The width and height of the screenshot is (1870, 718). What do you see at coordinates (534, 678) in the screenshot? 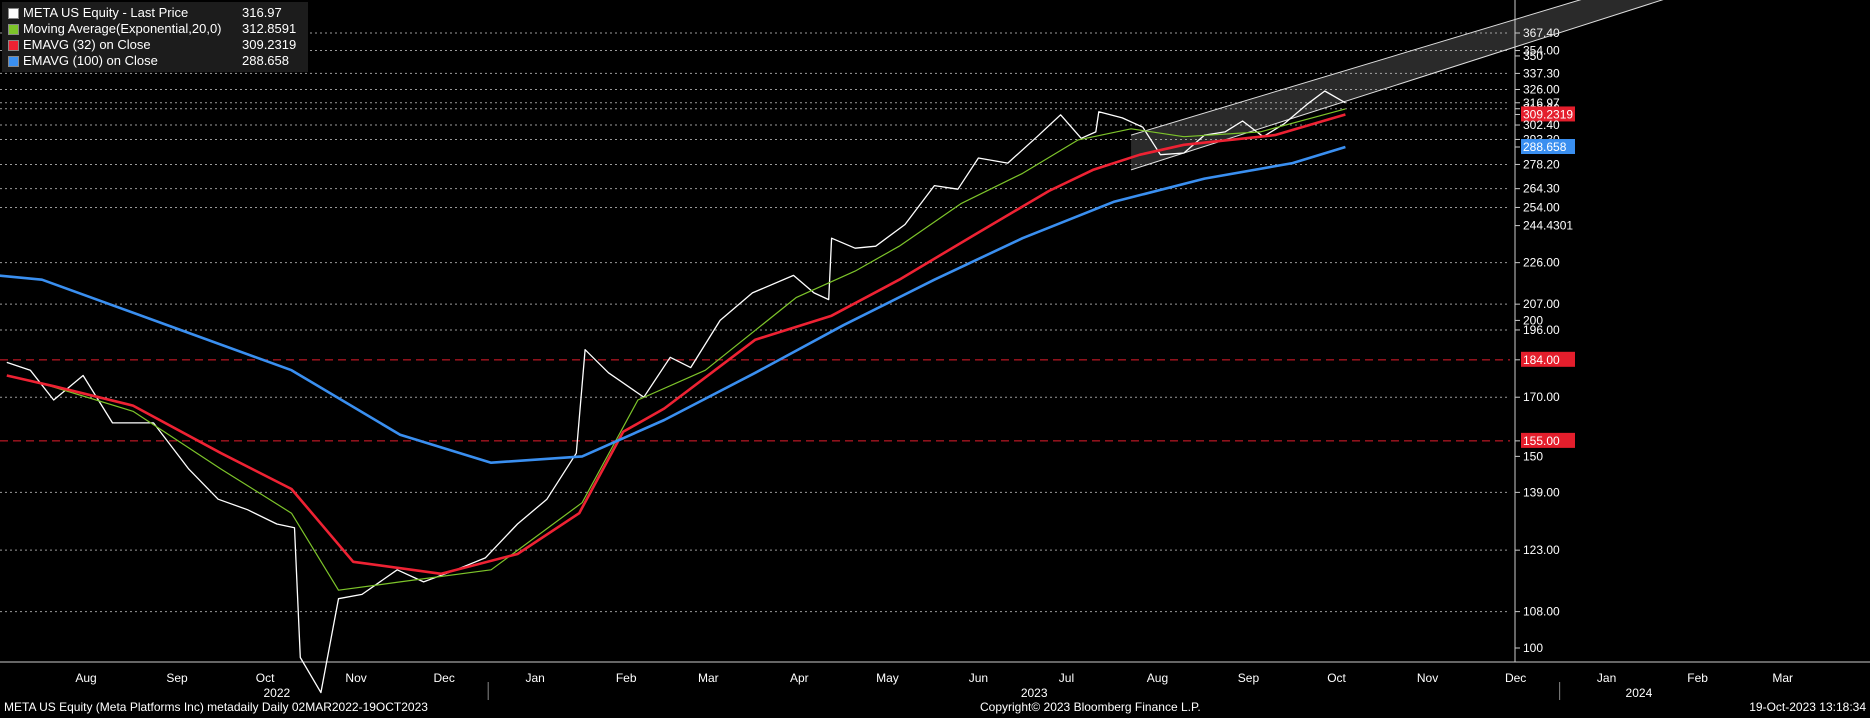
I see `x-tick-label-5: Jan` at bounding box center [534, 678].